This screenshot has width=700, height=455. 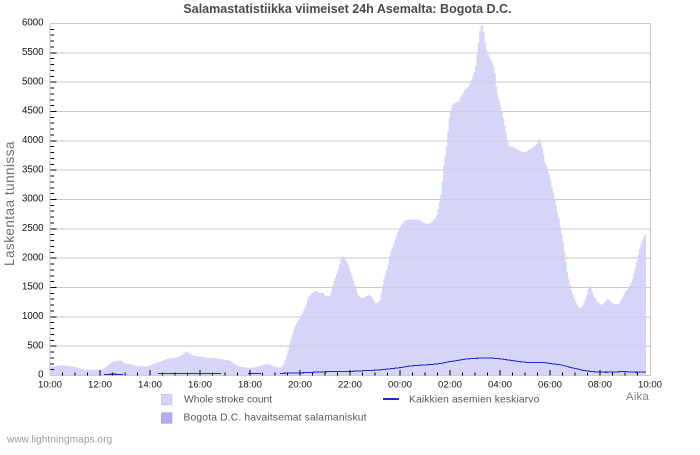 I want to click on svg-text: 06:00, so click(x=550, y=385).